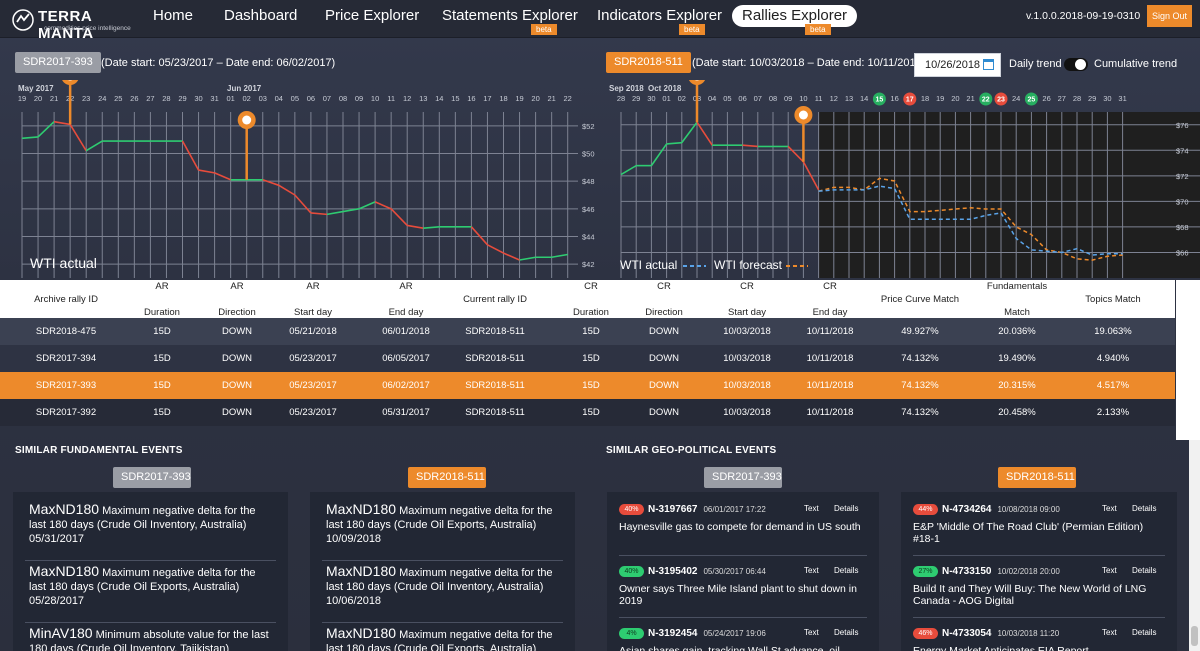 The width and height of the screenshot is (1200, 651). Describe the element at coordinates (970, 219) in the screenshot. I see `forecast-orange-line` at that location.